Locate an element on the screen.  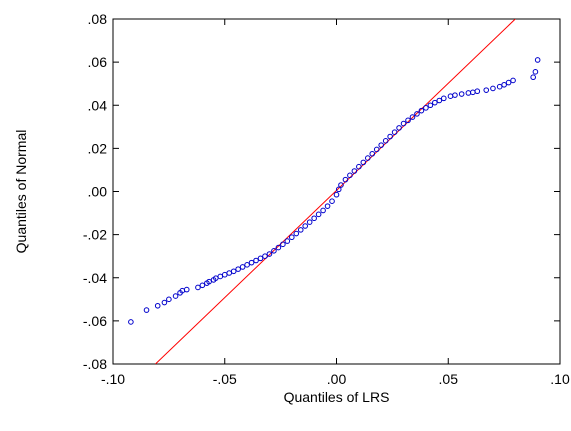
y-tick-label: -.02 is located at coordinates (95, 235).